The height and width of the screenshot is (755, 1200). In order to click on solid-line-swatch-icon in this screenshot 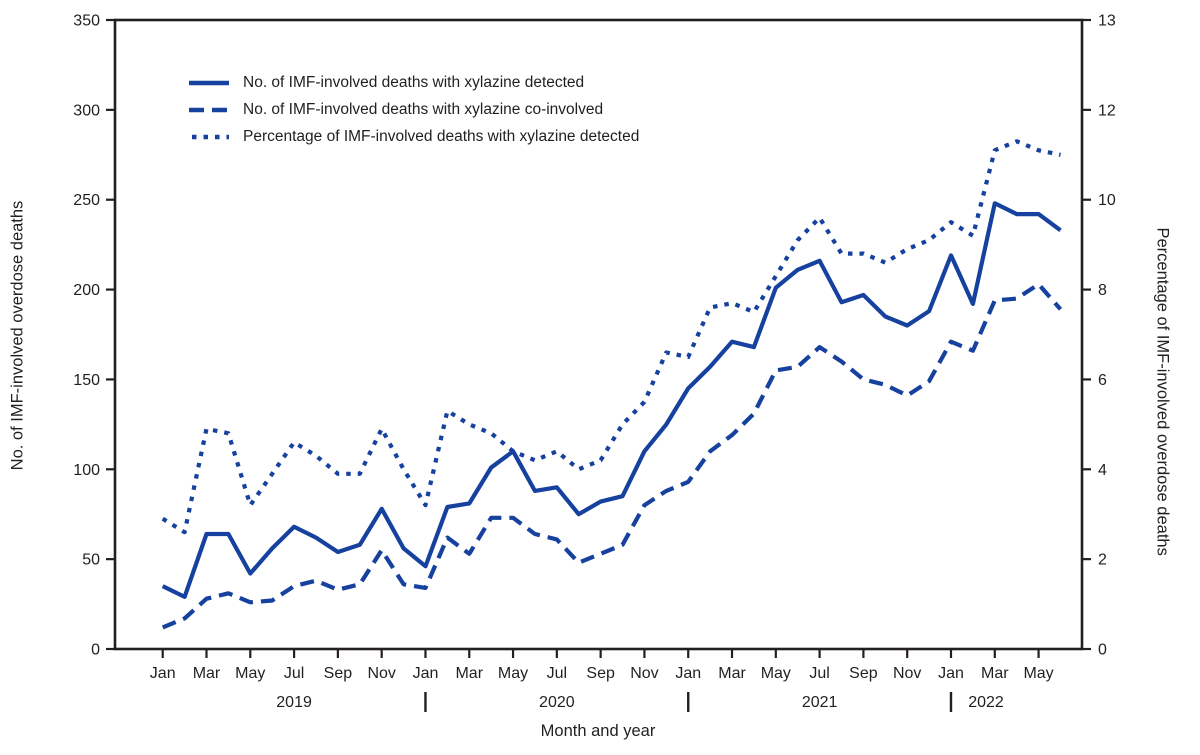, I will do `click(209, 83)`.